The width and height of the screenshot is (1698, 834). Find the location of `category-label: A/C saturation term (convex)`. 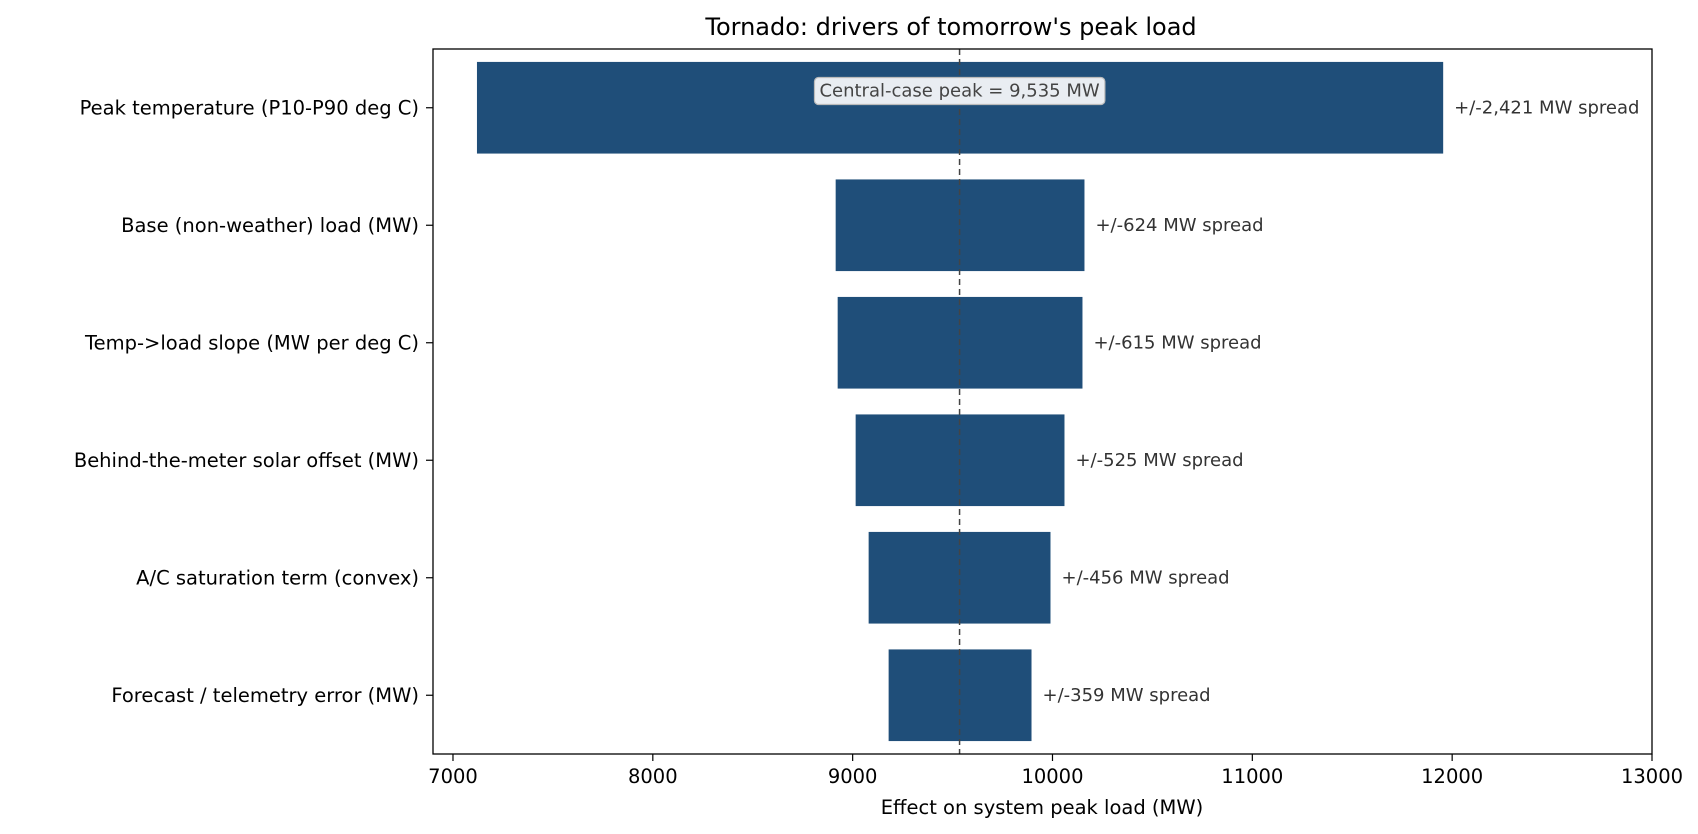

category-label: A/C saturation term (convex) is located at coordinates (277, 577).